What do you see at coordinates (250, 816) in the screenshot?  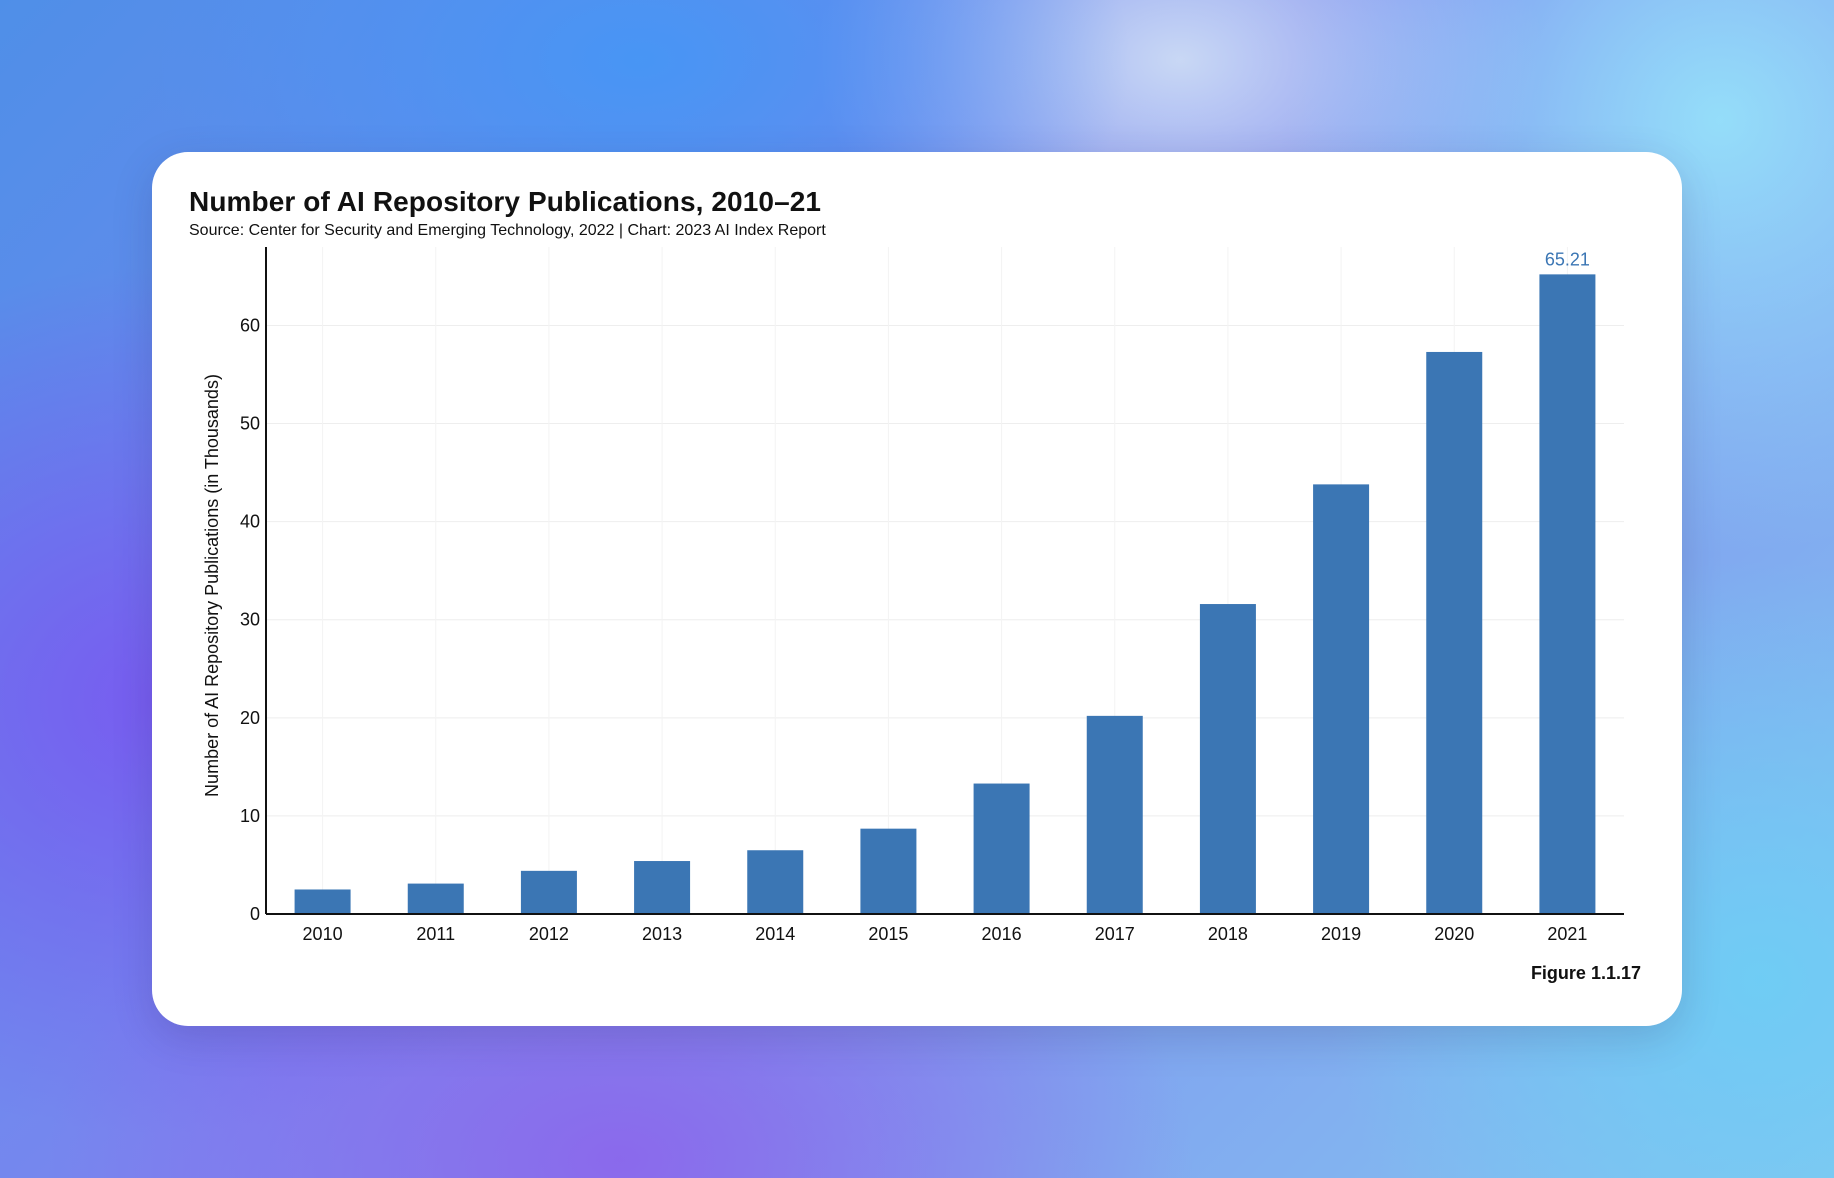 I see `y-tick-label: 10` at bounding box center [250, 816].